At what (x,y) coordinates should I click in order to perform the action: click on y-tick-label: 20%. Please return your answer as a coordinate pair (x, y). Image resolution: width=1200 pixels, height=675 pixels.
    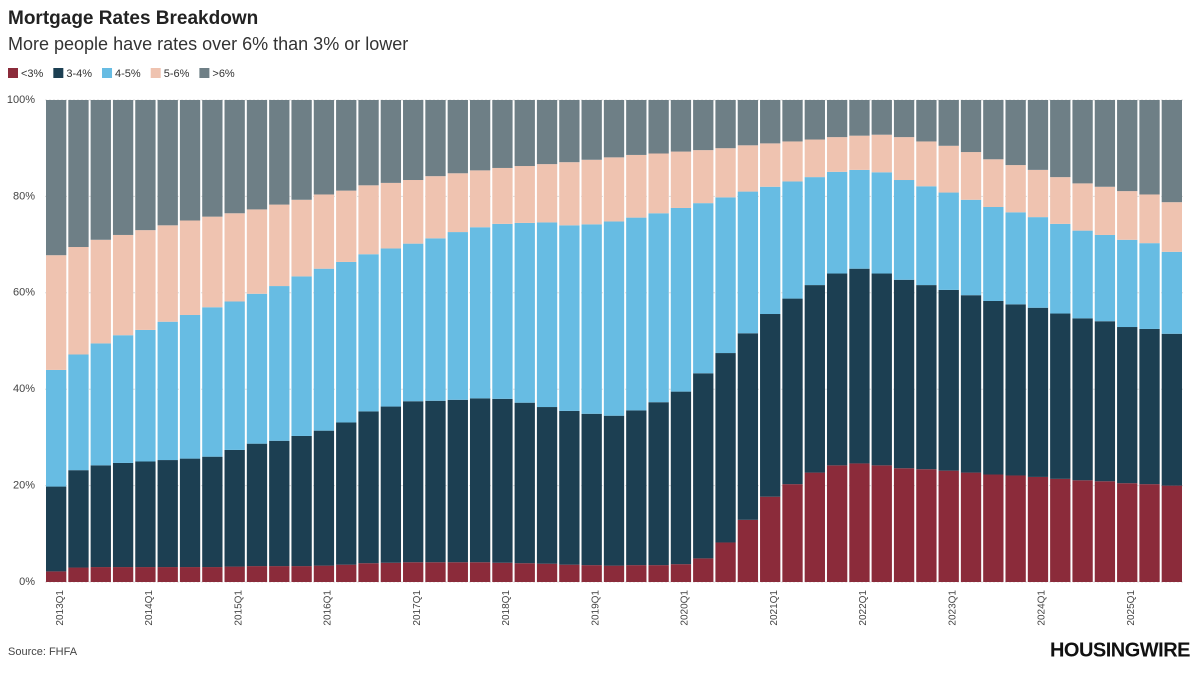
    Looking at the image, I should click on (24, 486).